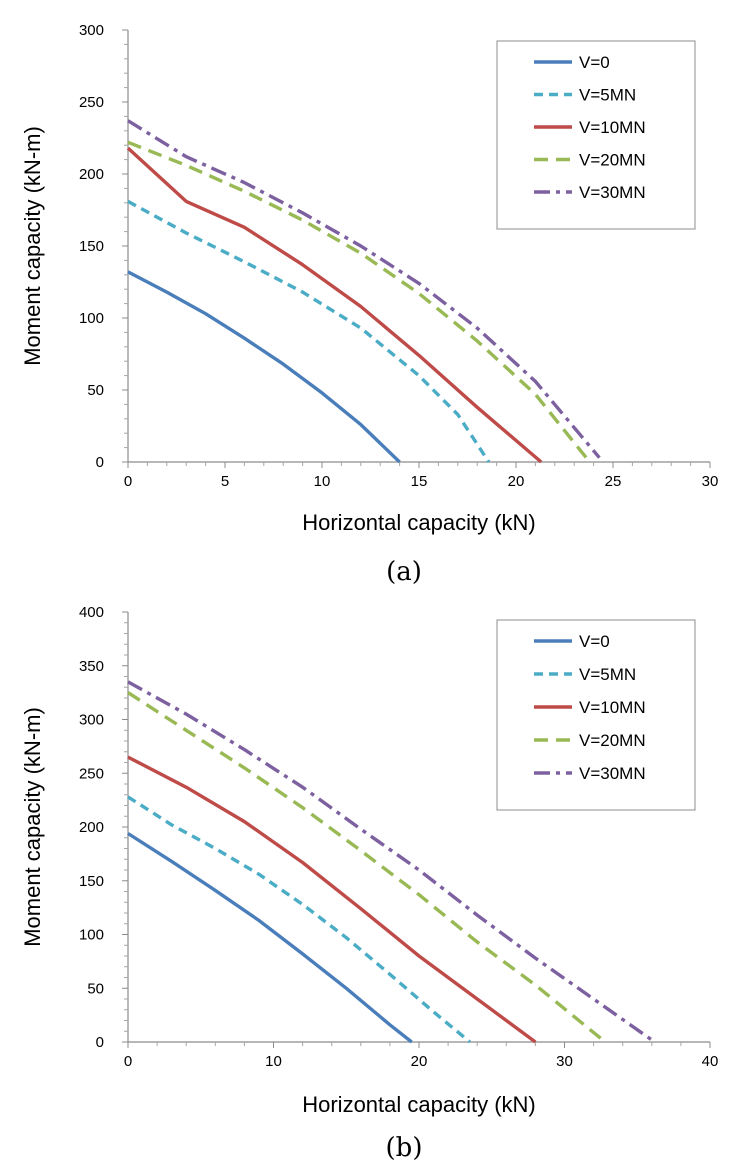 Image resolution: width=744 pixels, height=1176 pixels. What do you see at coordinates (404, 572) in the screenshot?
I see `figure-caption: (a)` at bounding box center [404, 572].